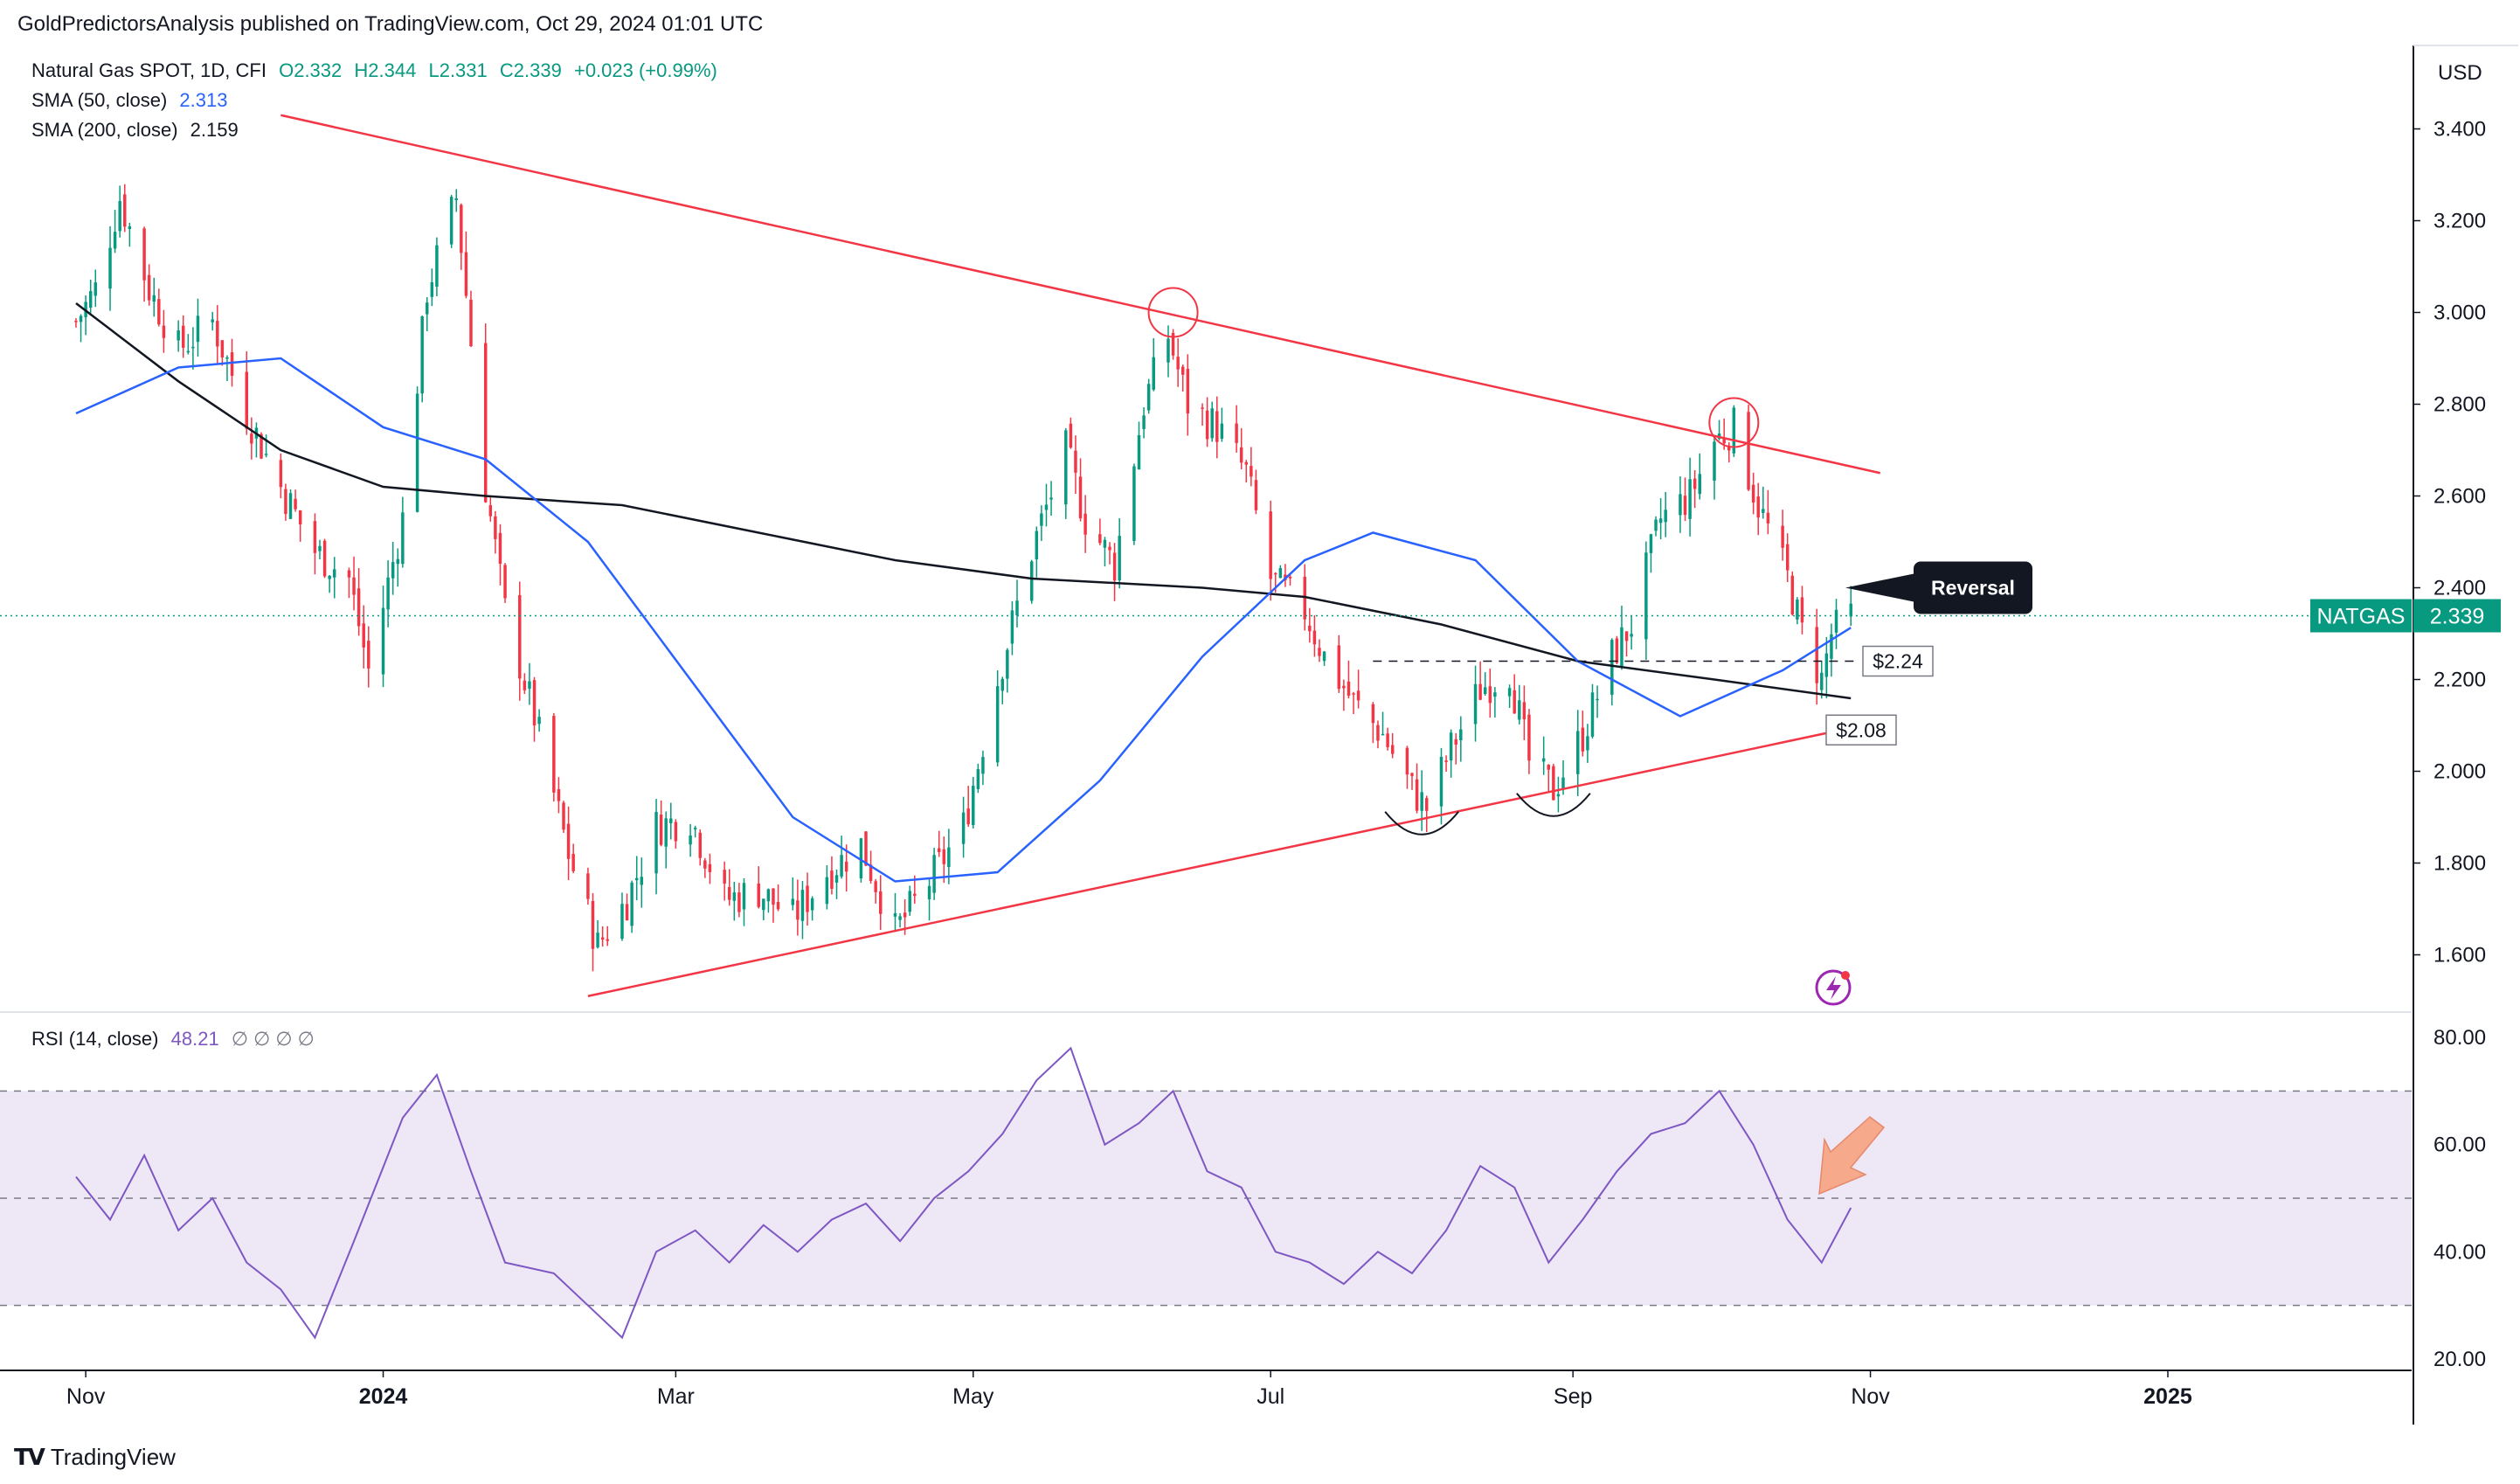 The width and height of the screenshot is (2520, 1484). I want to click on time-tick-label: 2025, so click(2167, 1396).